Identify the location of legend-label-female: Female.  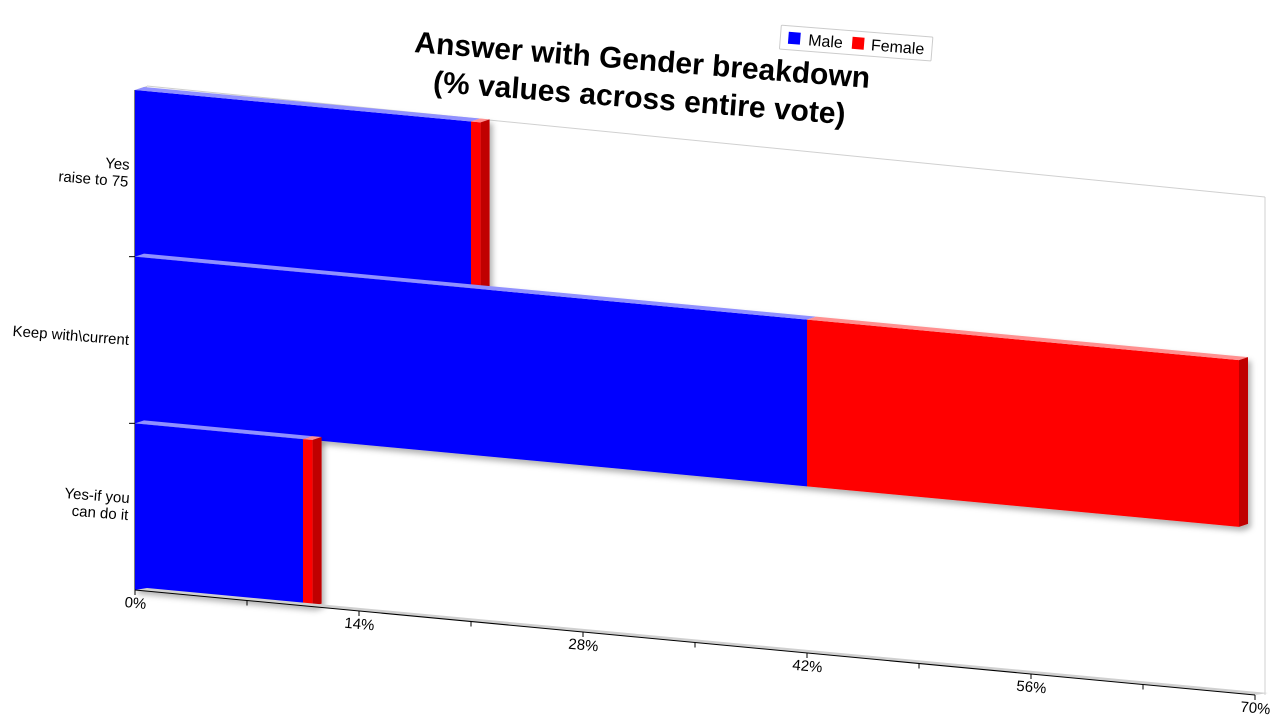
(897, 47).